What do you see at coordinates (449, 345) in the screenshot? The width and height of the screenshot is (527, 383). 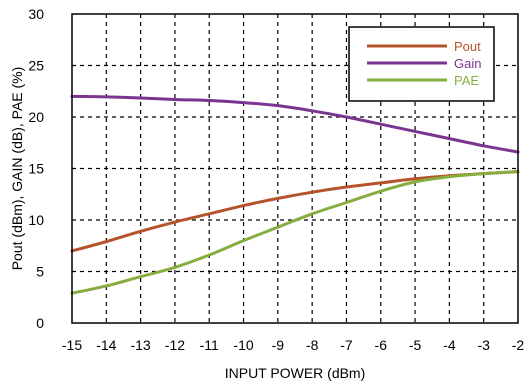 I see `x-tick-label: -4` at bounding box center [449, 345].